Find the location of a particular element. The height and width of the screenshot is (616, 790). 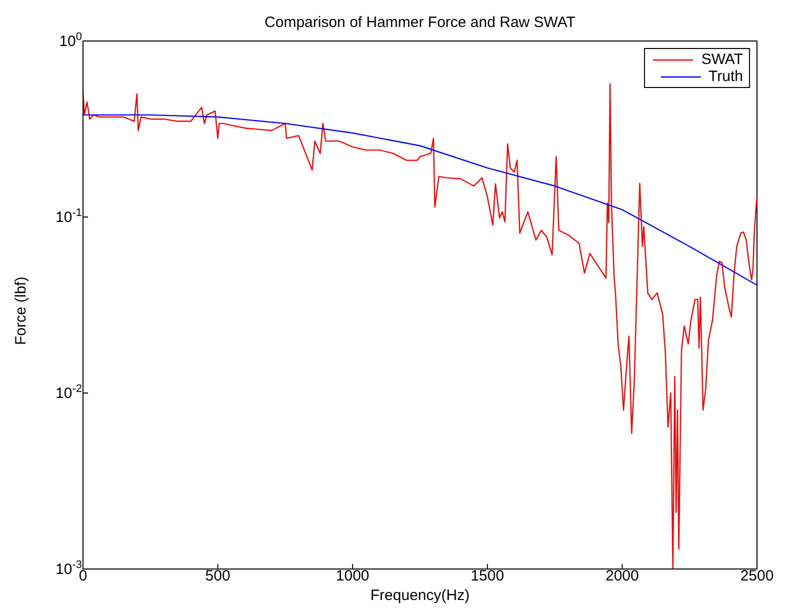

y-tick-label: 10$^{0}$ is located at coordinates (70, 40).